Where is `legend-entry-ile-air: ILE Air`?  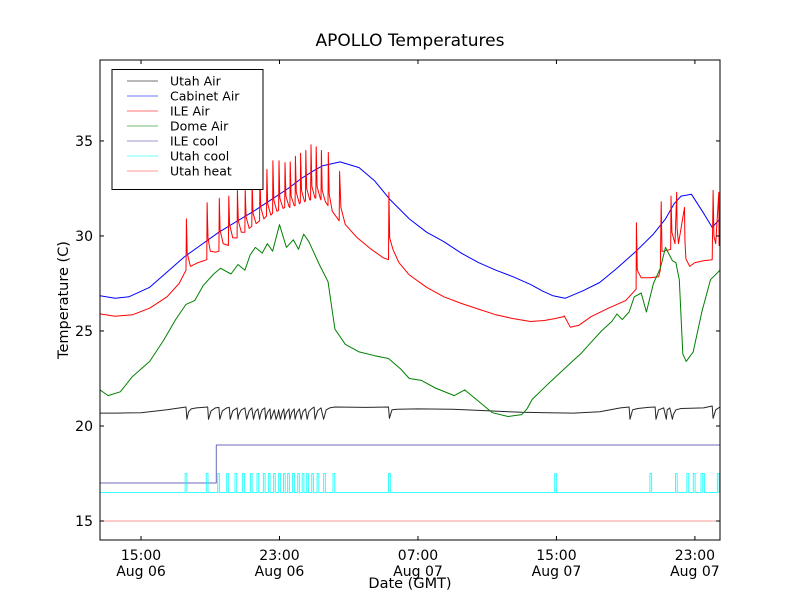 legend-entry-ile-air: ILE Air is located at coordinates (169, 111).